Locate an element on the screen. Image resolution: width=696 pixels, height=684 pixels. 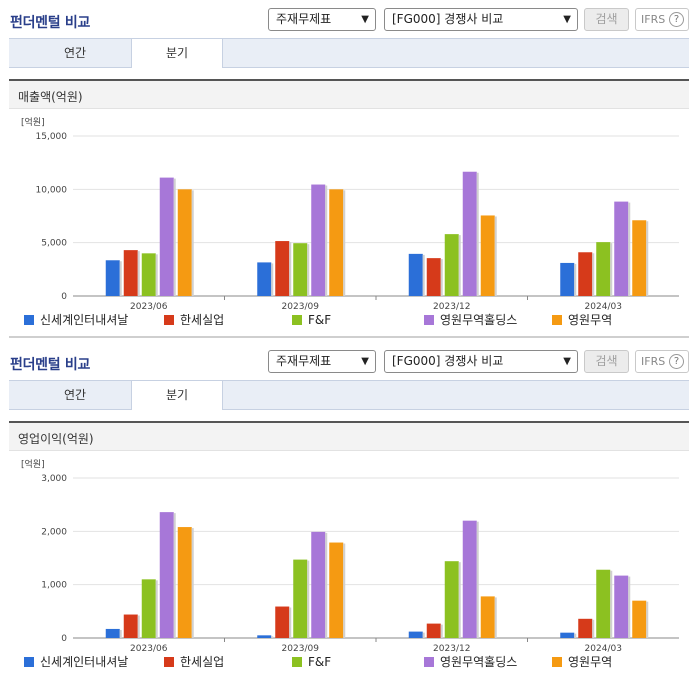
y-tick-label: 0 is located at coordinates (64, 297).